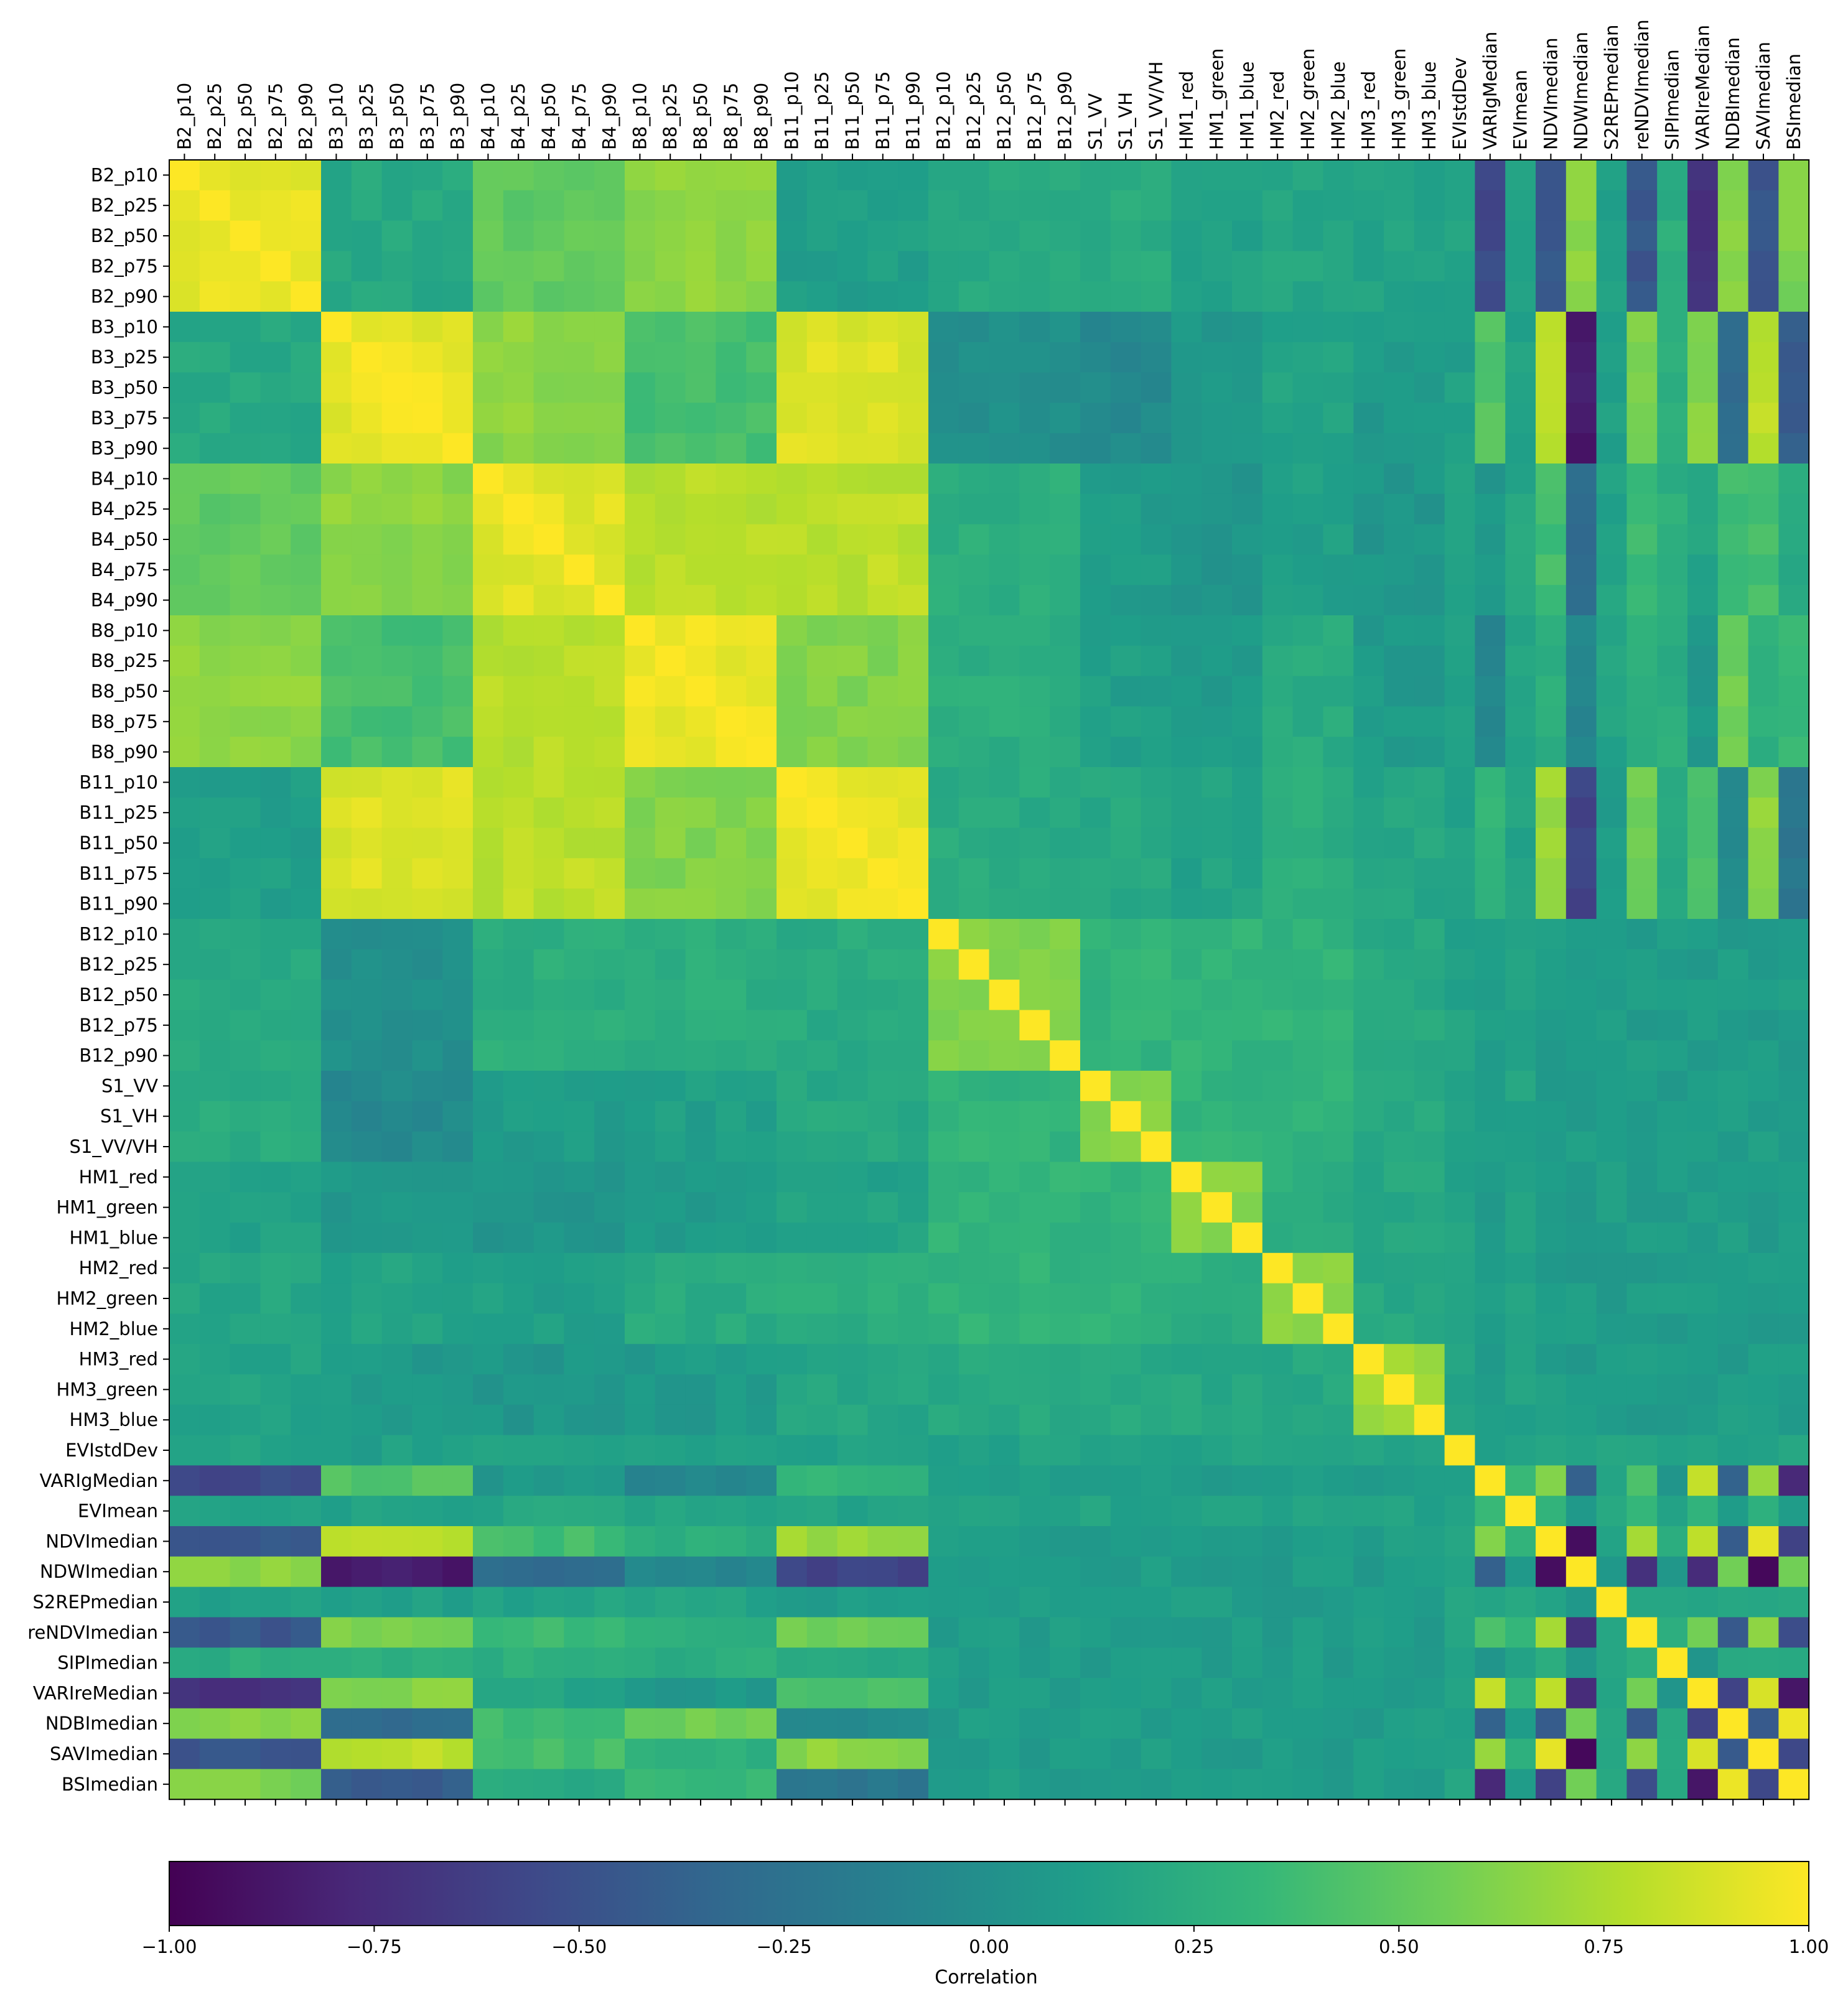 This screenshot has height=1994, width=1848. What do you see at coordinates (124, 174) in the screenshot?
I see `y-tick-label: B2_p10` at bounding box center [124, 174].